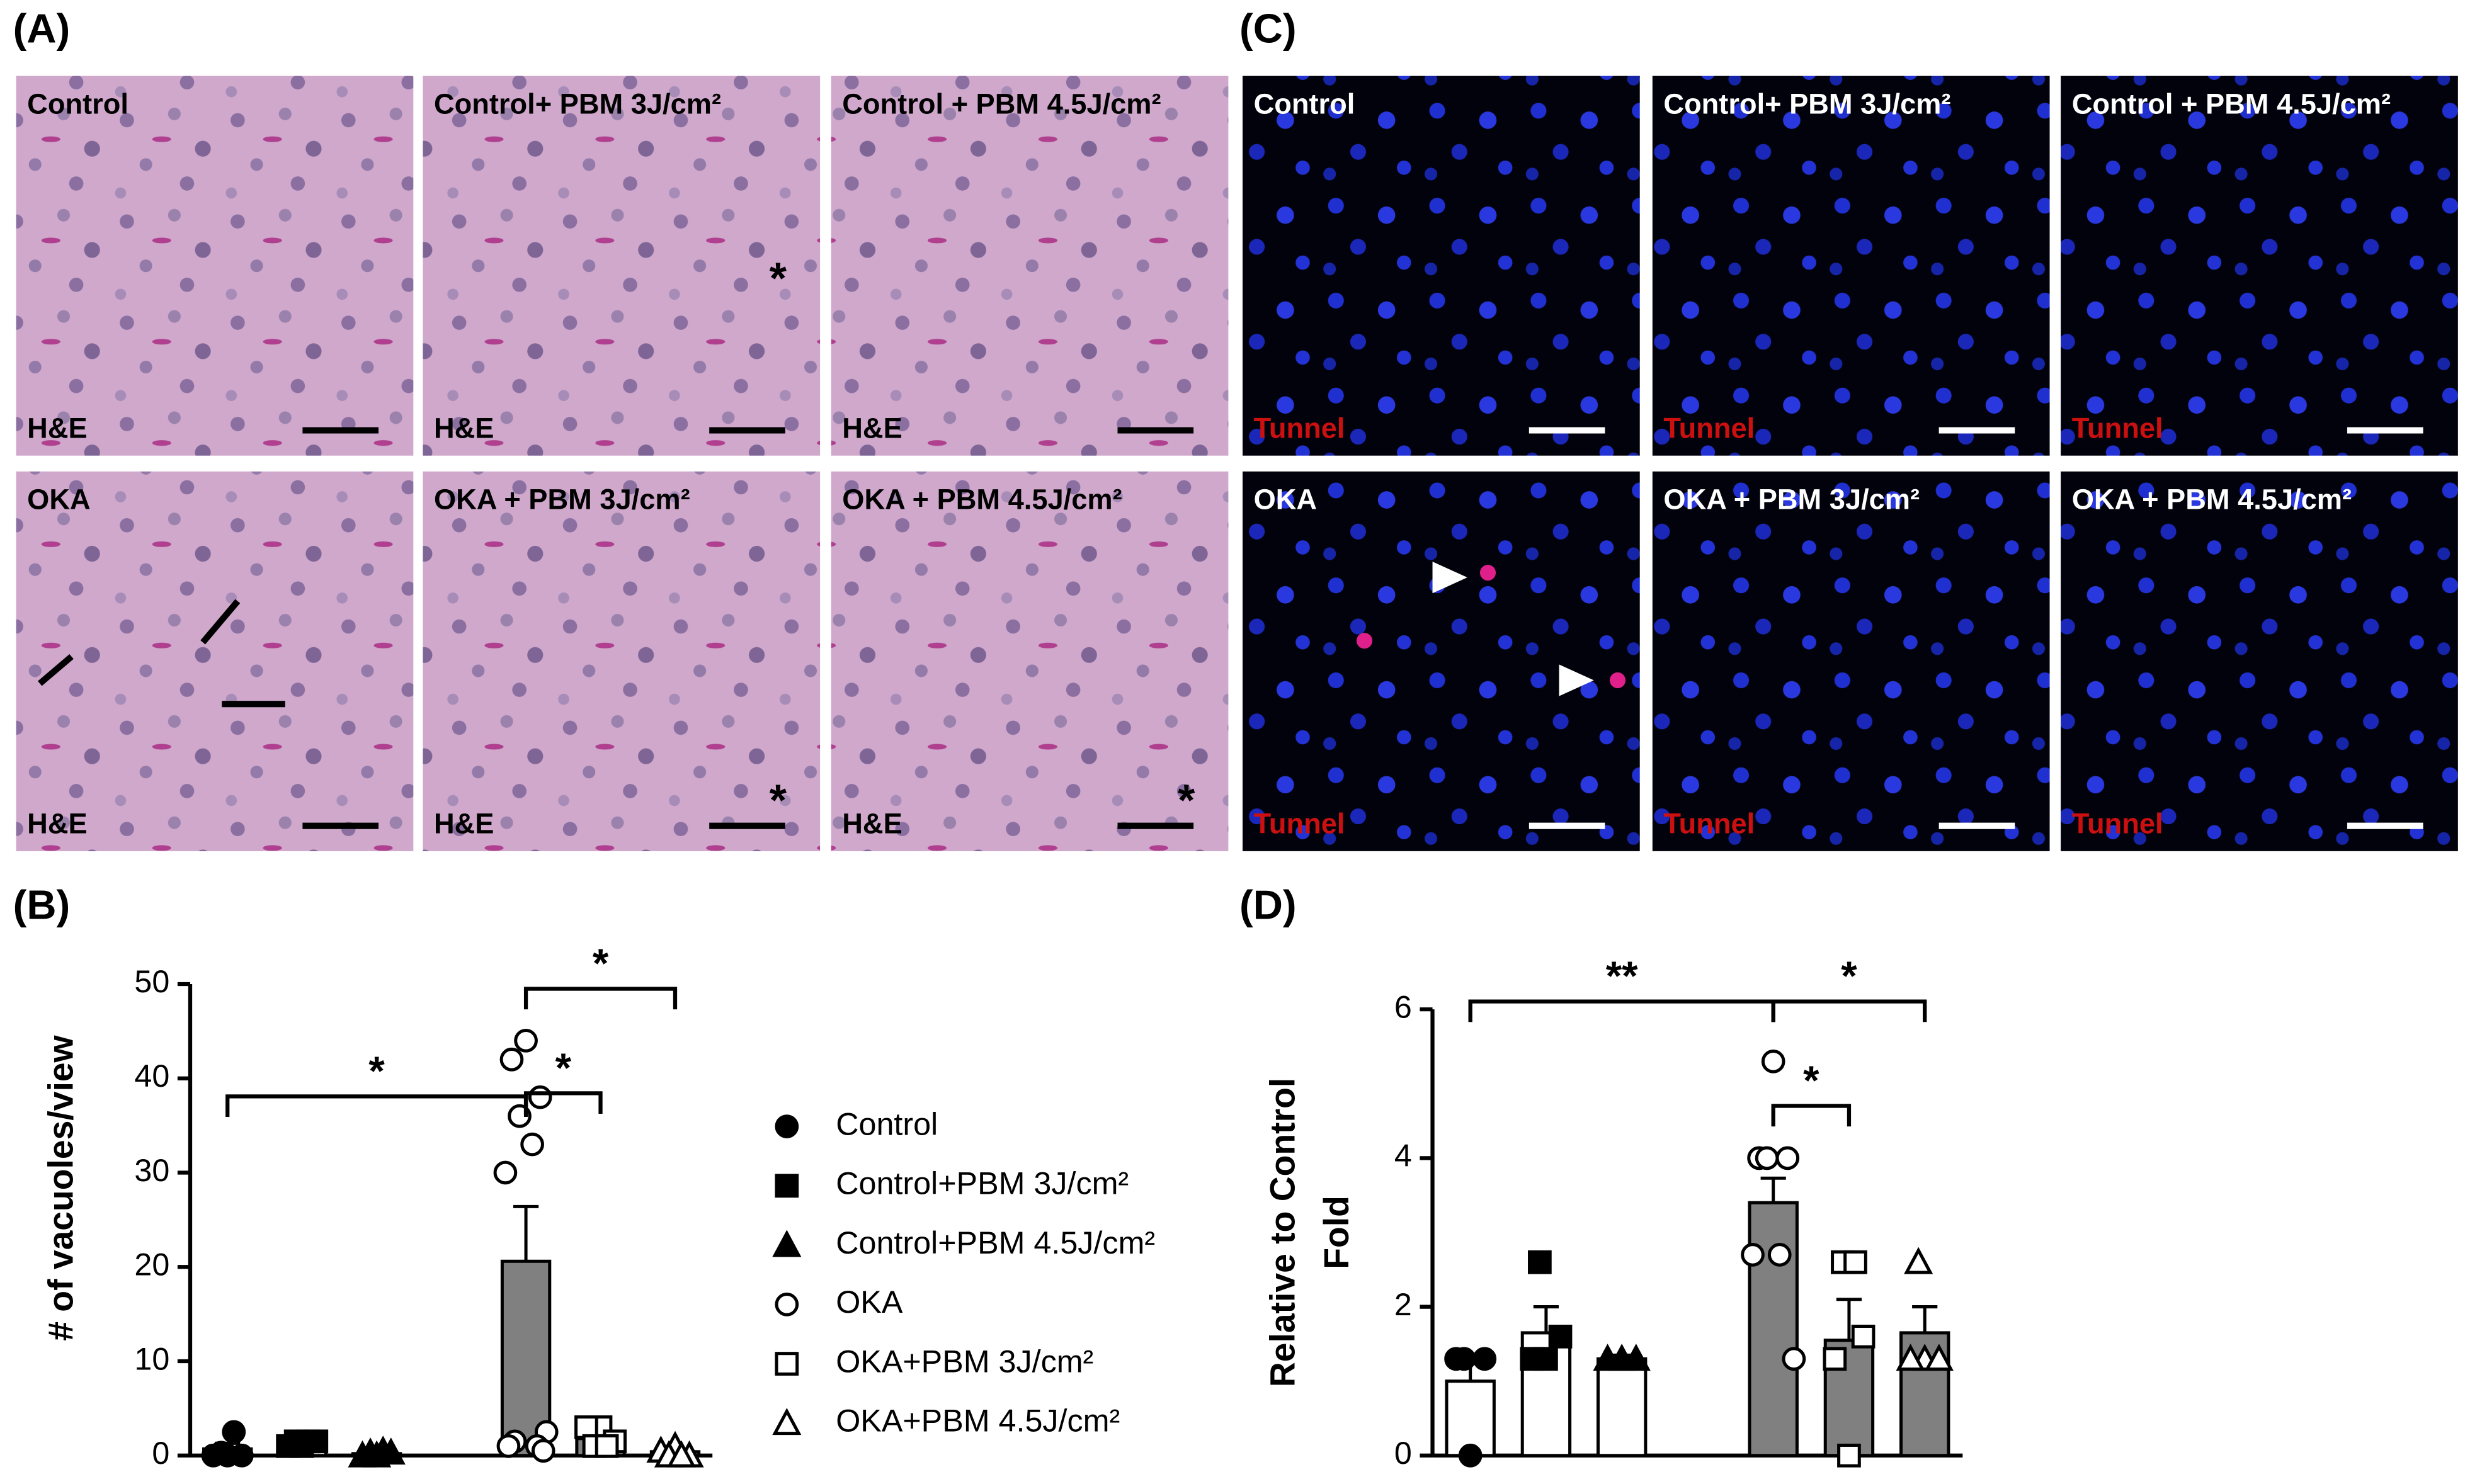 The height and width of the screenshot is (1484, 2482). Describe the element at coordinates (151, 1265) in the screenshot. I see `y-tick-label: 20` at that location.